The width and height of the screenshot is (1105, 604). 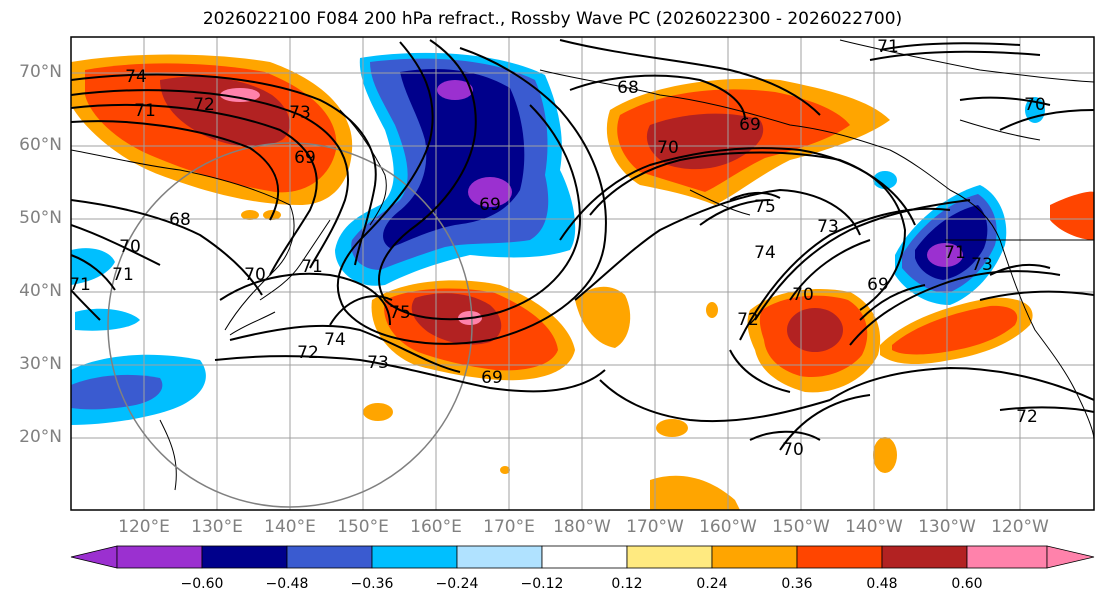 I want to click on colorbar-tick-label: −0.12, so click(x=542, y=584).